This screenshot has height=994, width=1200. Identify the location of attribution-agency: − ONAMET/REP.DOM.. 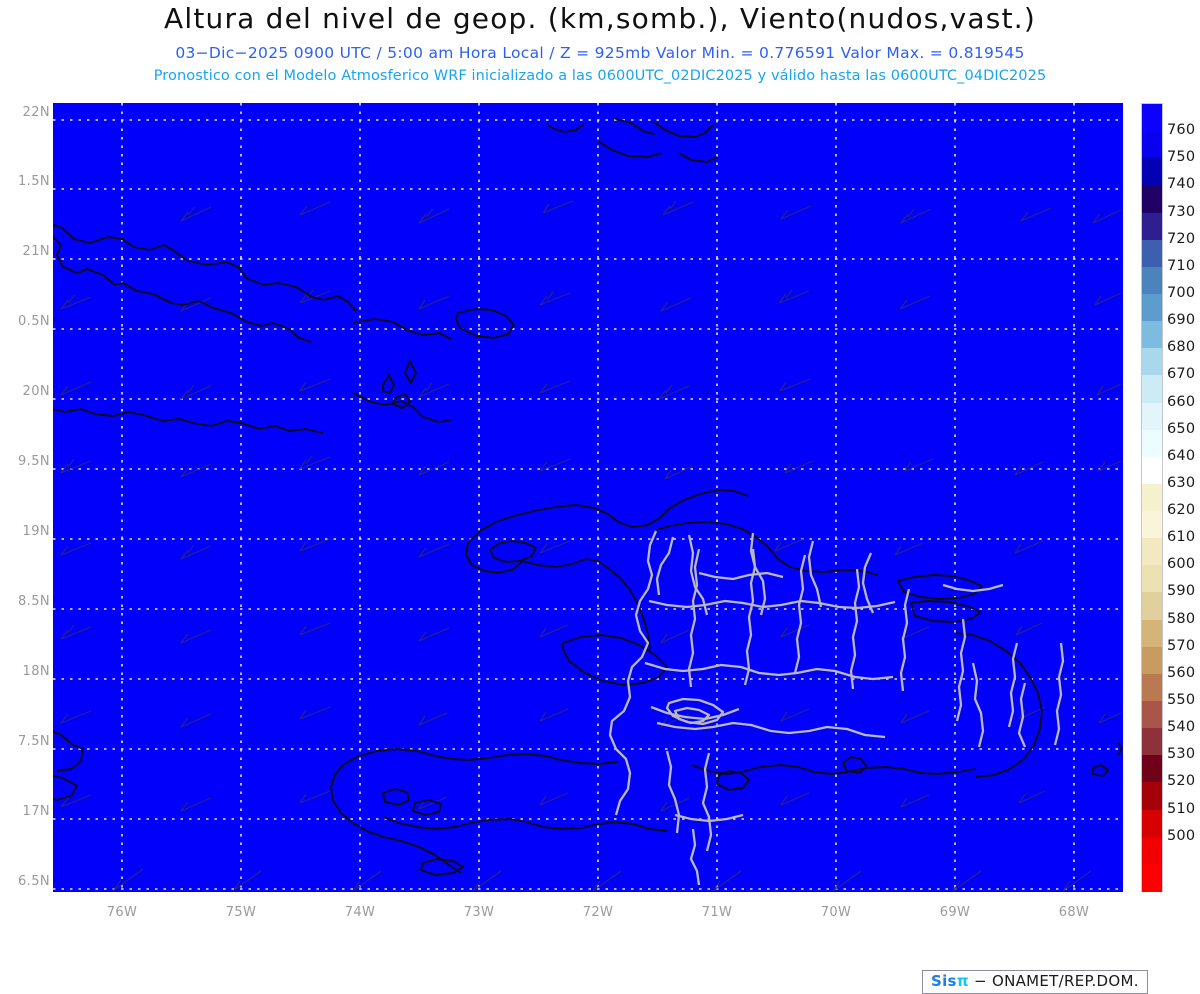
(1053, 981).